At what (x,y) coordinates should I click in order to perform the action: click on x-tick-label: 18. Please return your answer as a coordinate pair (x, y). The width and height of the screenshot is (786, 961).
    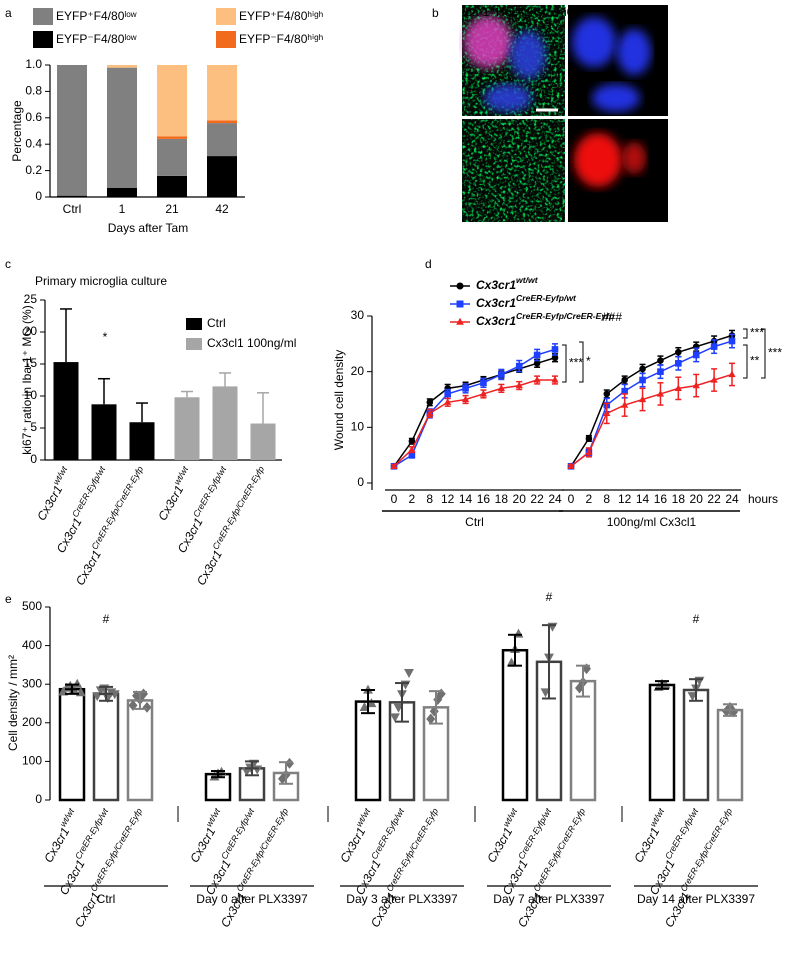
    Looking at the image, I should click on (502, 499).